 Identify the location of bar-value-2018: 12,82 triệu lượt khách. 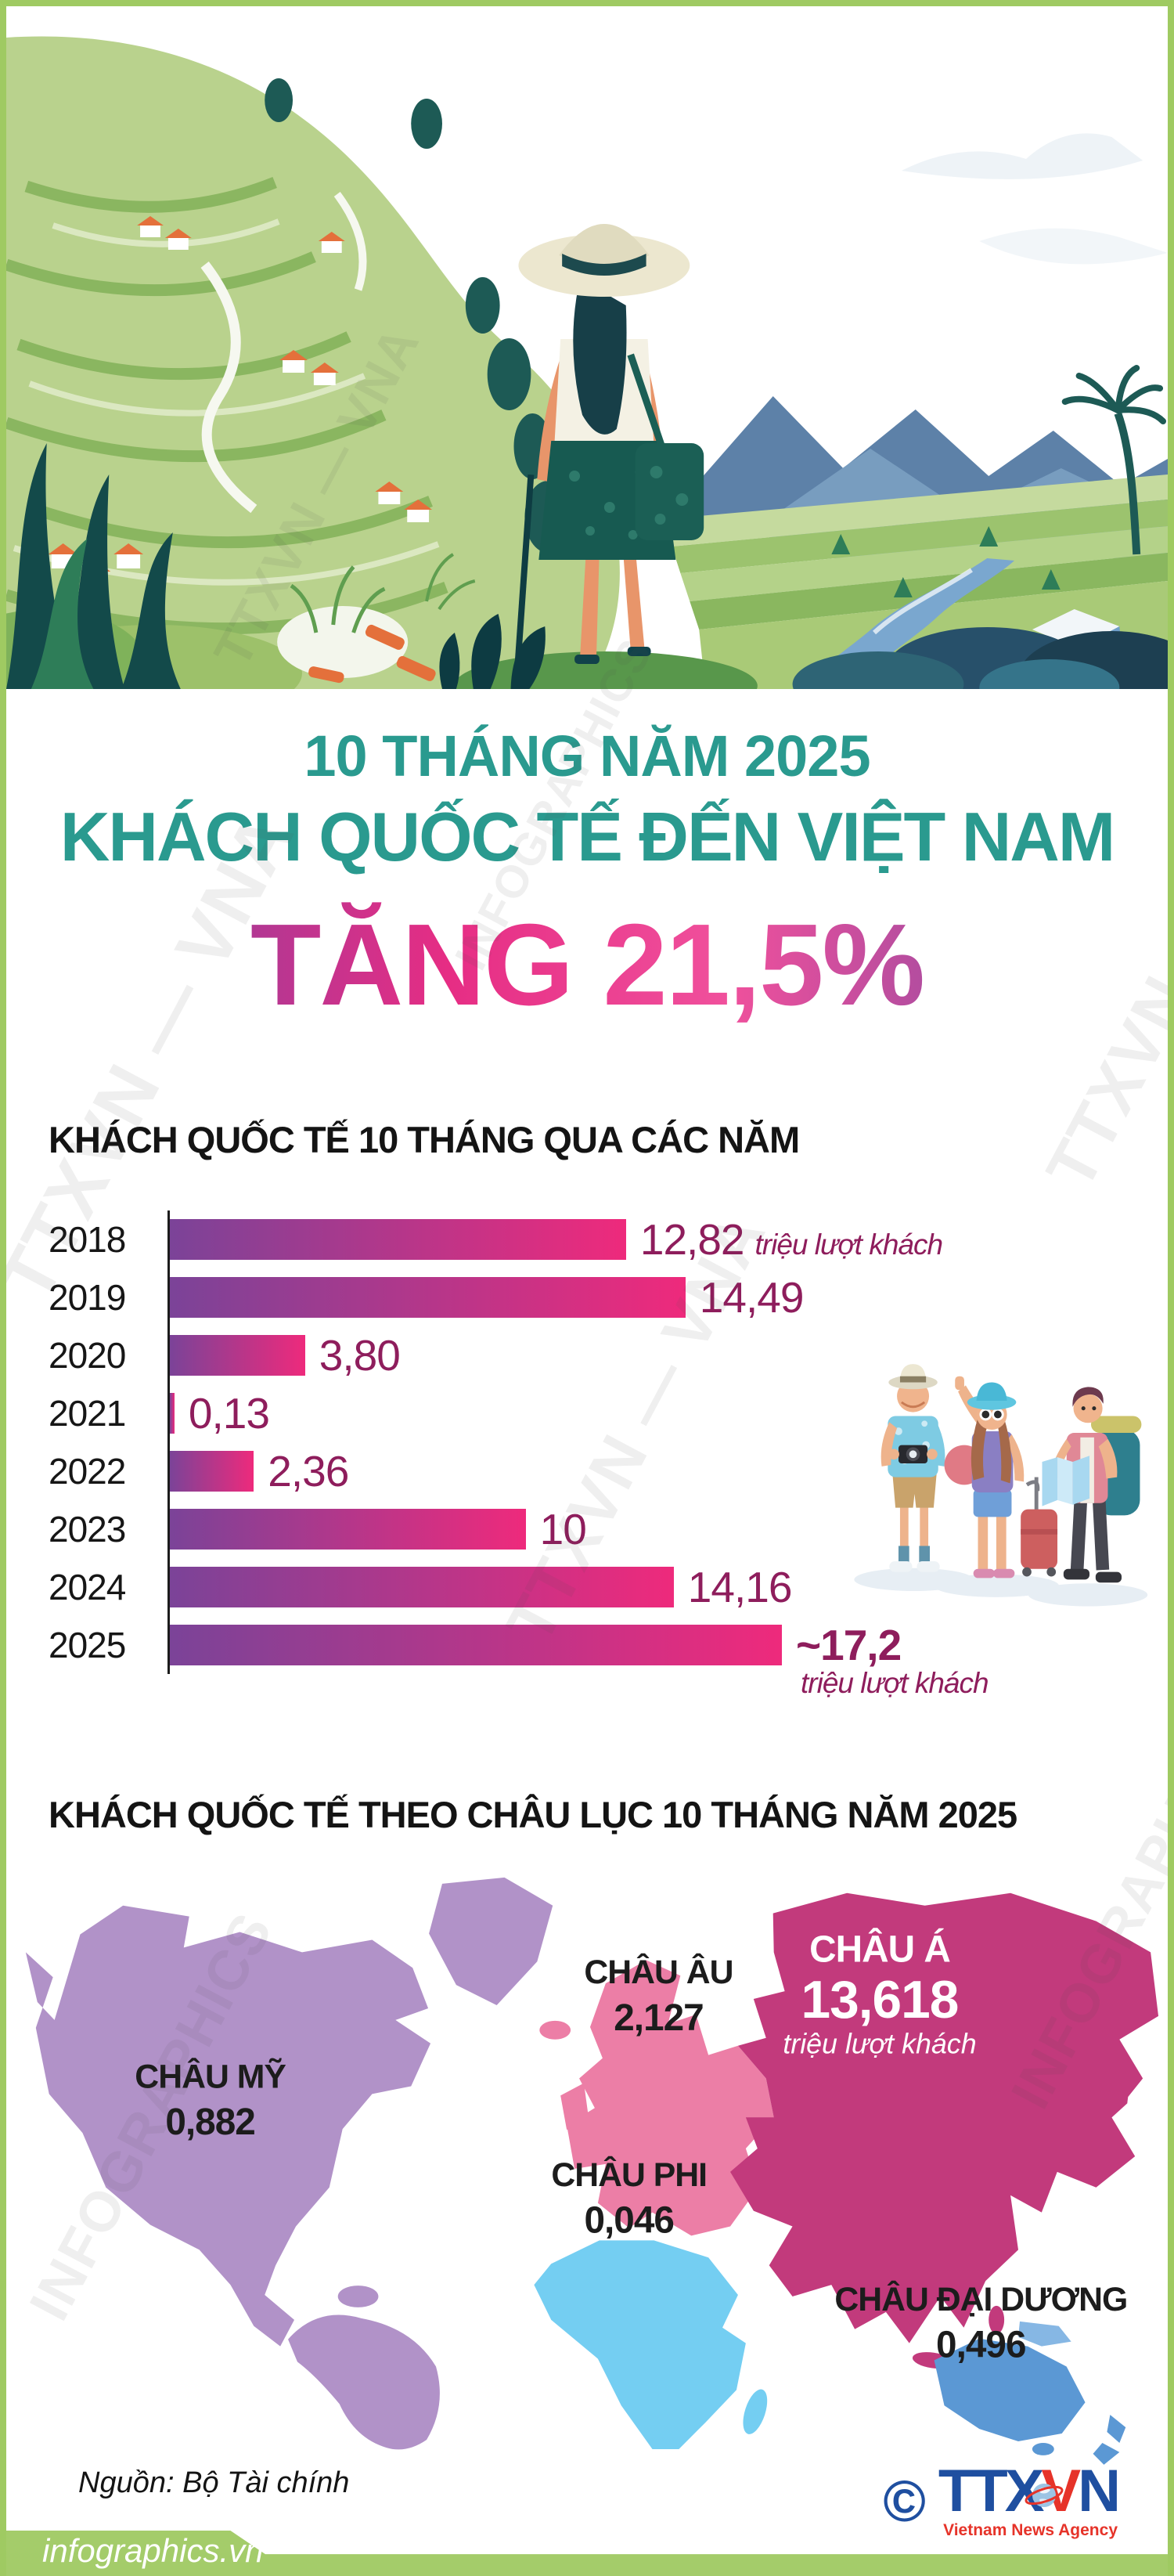
(791, 1239).